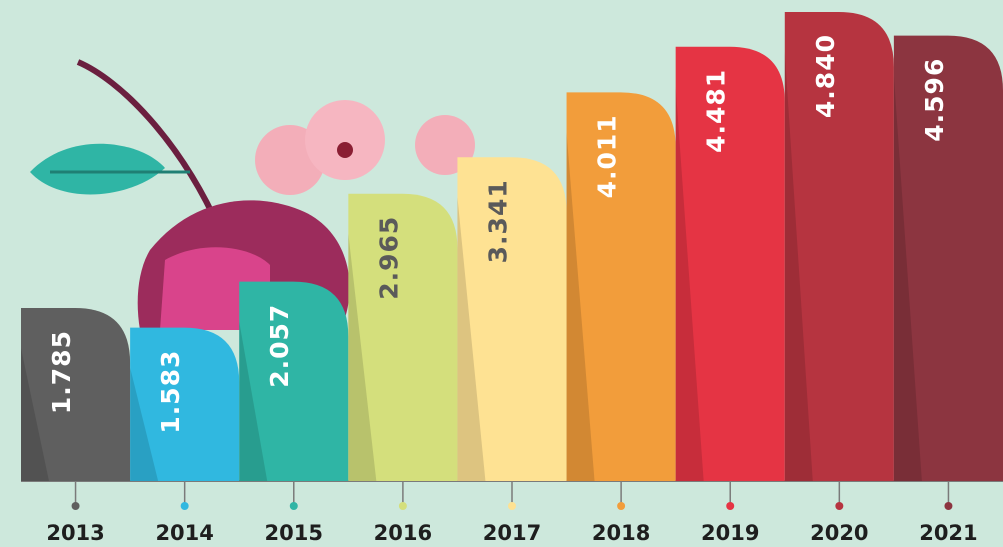 The width and height of the screenshot is (1003, 547). What do you see at coordinates (61, 372) in the screenshot?
I see `value-label: 1.785` at bounding box center [61, 372].